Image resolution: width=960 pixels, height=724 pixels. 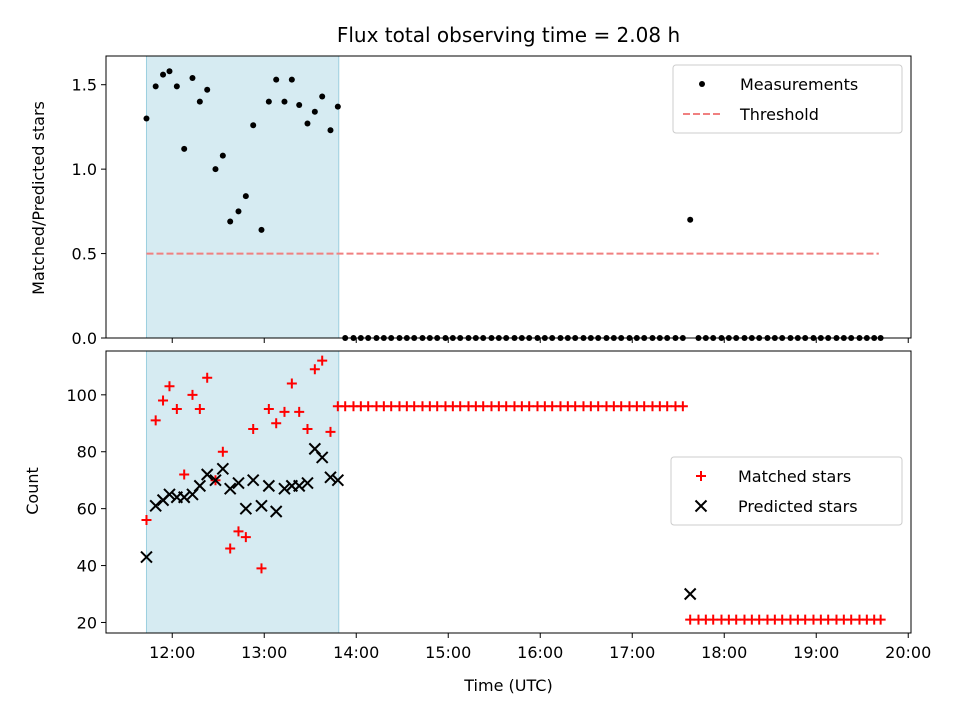 I want to click on legend-measurements-label: Measurements, so click(x=799, y=84).